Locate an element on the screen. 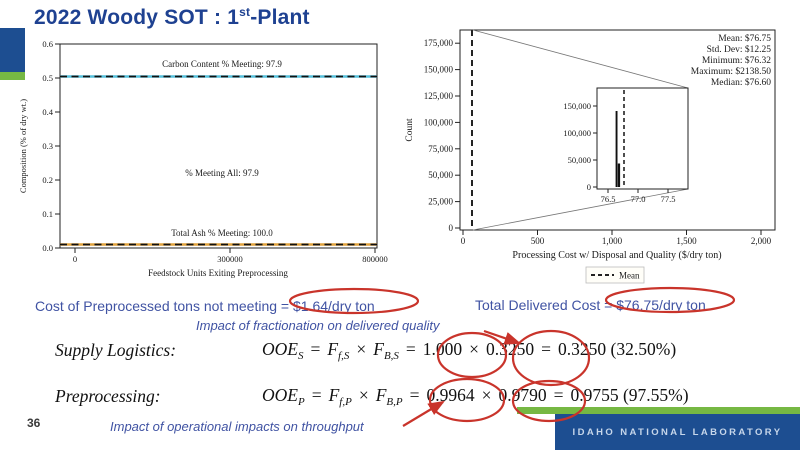 Image resolution: width=800 pixels, height=450 pixels. y-axis-title: Composition (% of dry wt.) is located at coordinates (23, 146).